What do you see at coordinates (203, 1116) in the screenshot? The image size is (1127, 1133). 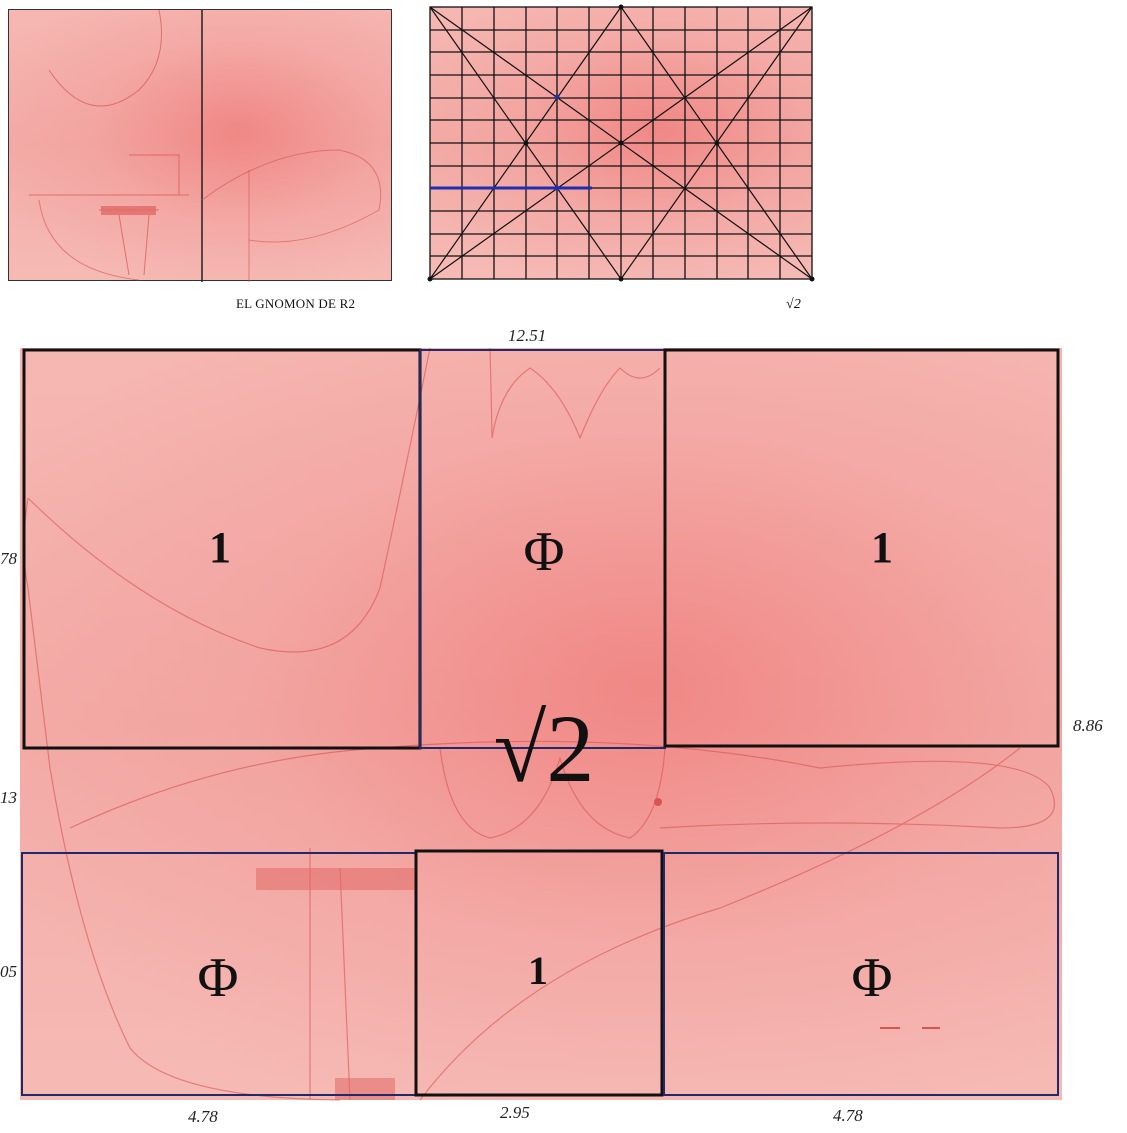 I see `bottom-dimension-left: 4.78` at bounding box center [203, 1116].